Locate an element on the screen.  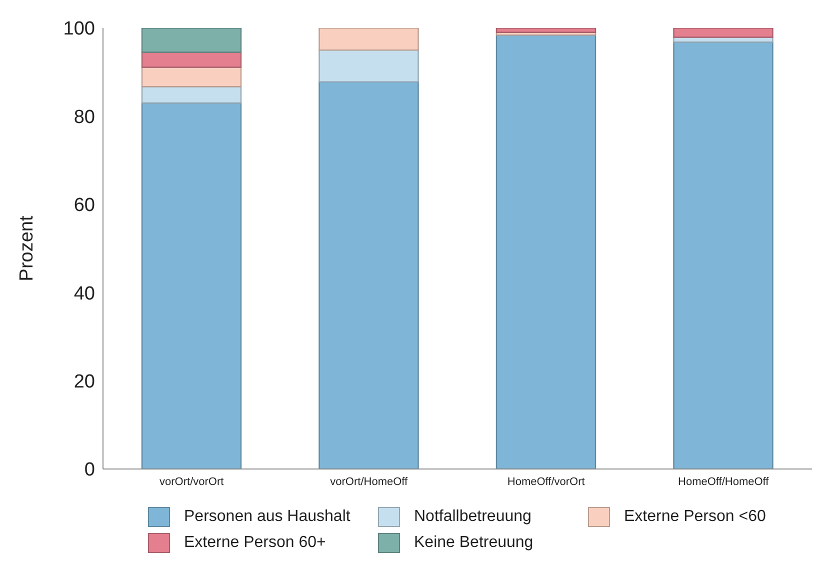
y-tick-label: 20 is located at coordinates (84, 382).